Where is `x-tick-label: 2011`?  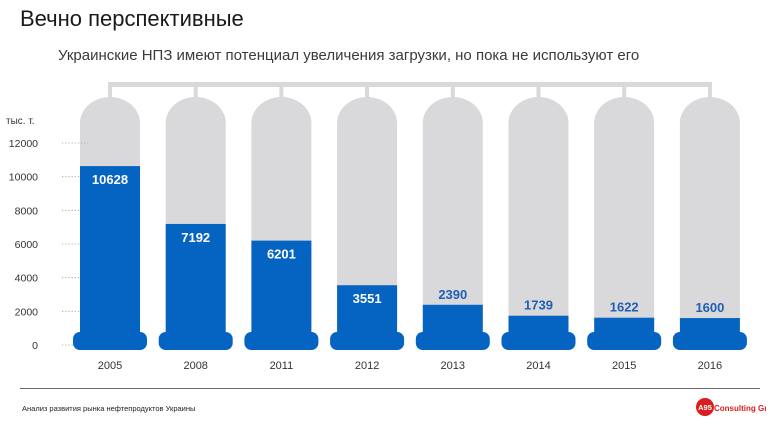
x-tick-label: 2011 is located at coordinates (282, 366).